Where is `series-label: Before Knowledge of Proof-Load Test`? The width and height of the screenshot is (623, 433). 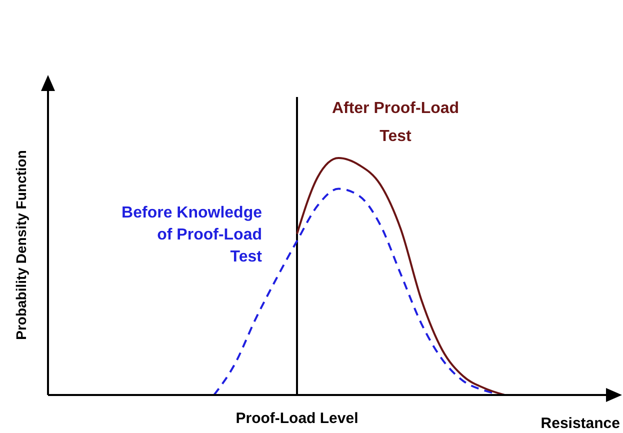 series-label: Before Knowledge of Proof-Load Test is located at coordinates (192, 235).